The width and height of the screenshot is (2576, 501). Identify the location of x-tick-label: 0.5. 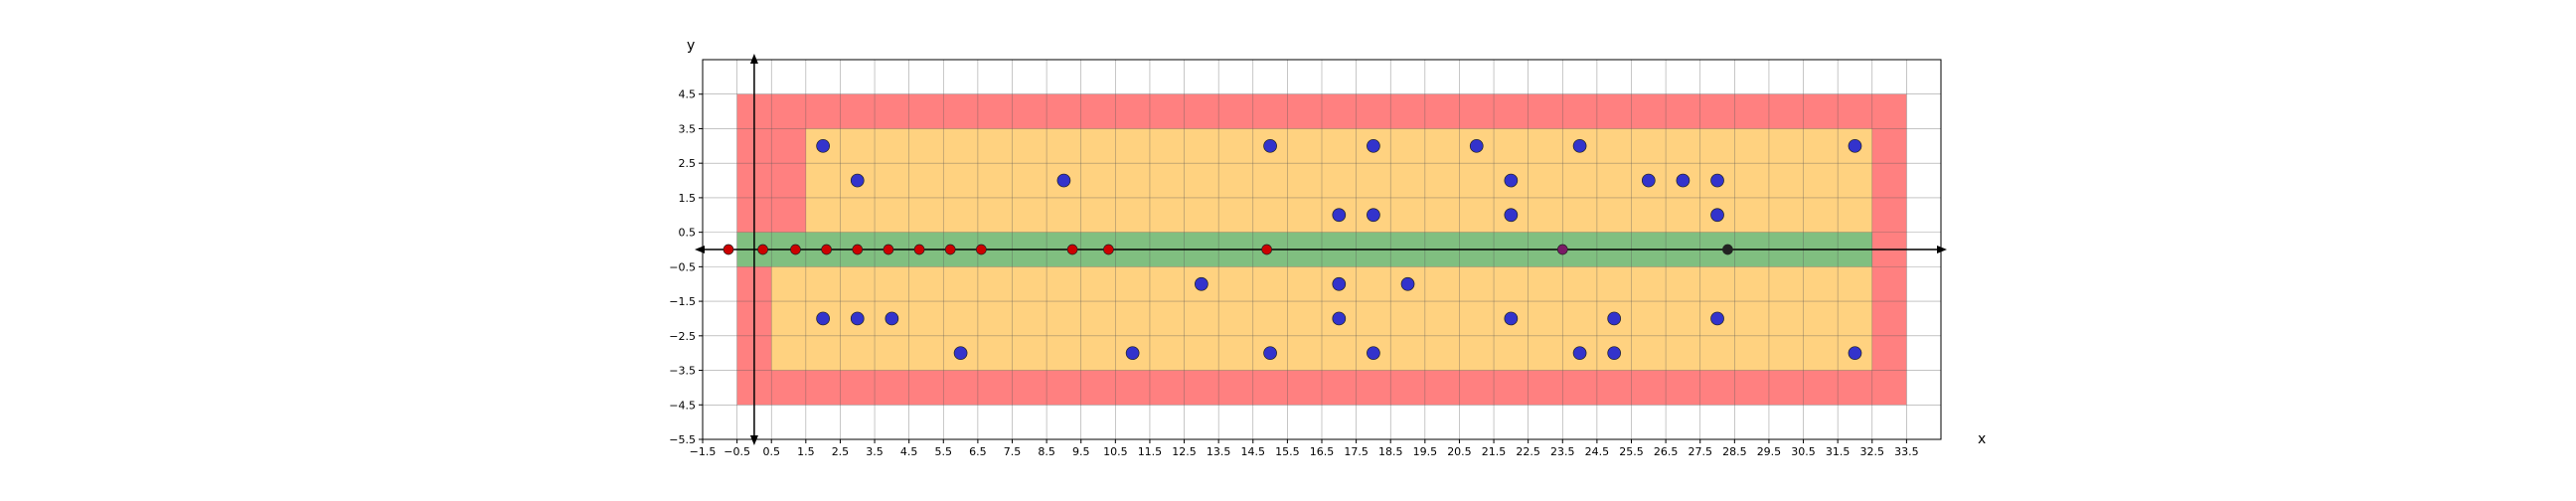
(771, 451).